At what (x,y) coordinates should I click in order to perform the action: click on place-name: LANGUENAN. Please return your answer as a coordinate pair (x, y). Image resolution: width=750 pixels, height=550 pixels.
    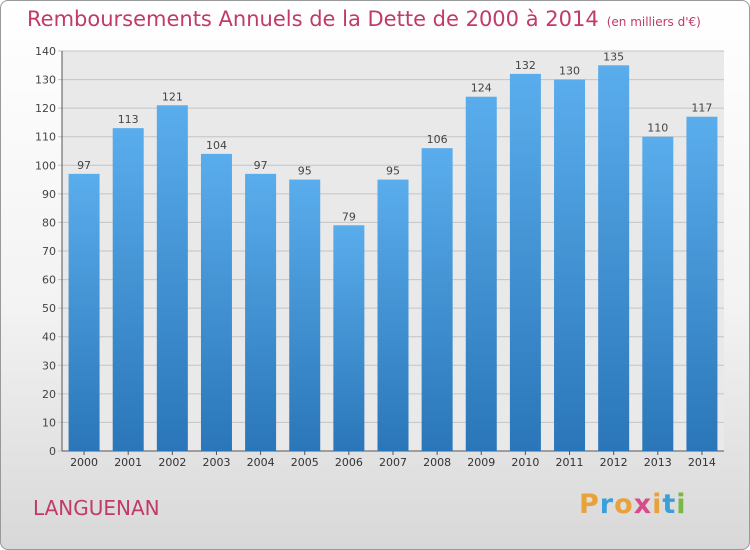
    Looking at the image, I should click on (96, 508).